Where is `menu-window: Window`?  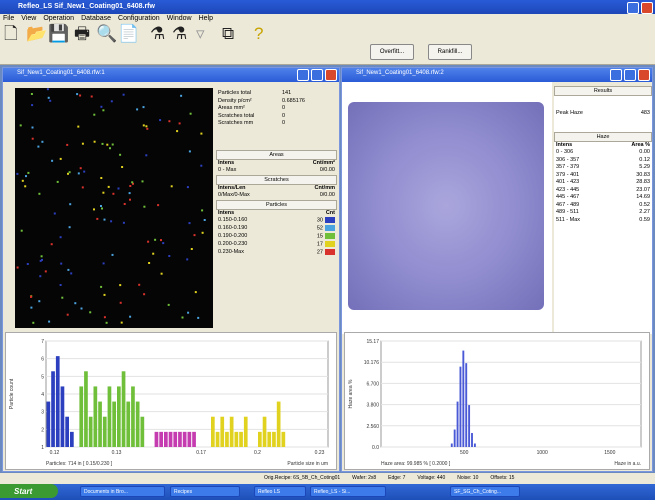 menu-window: Window is located at coordinates (179, 18).